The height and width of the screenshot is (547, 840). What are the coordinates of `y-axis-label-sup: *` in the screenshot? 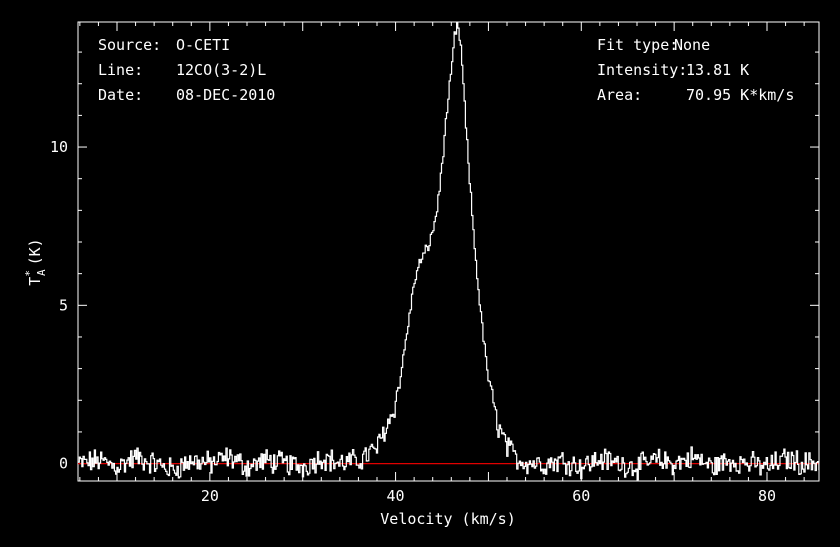 It's located at (29, 273).